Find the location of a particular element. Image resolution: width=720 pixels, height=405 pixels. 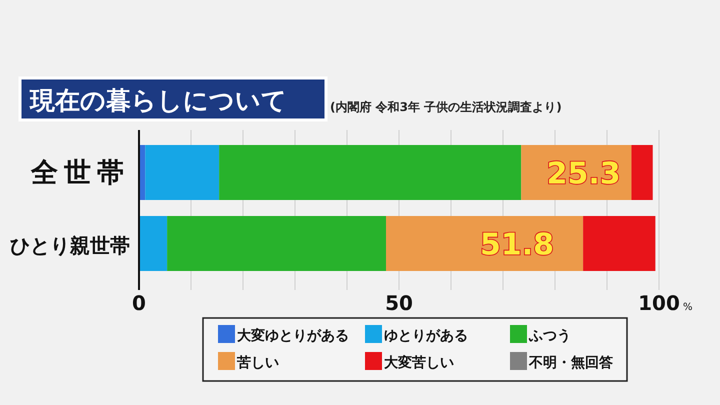

x-tick-label: 100 is located at coordinates (659, 303).